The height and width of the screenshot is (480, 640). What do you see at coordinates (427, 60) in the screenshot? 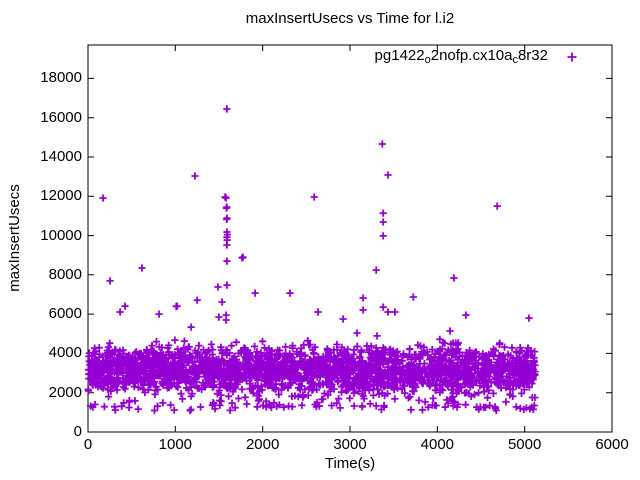
I see `legend-label-subscript: o` at bounding box center [427, 60].